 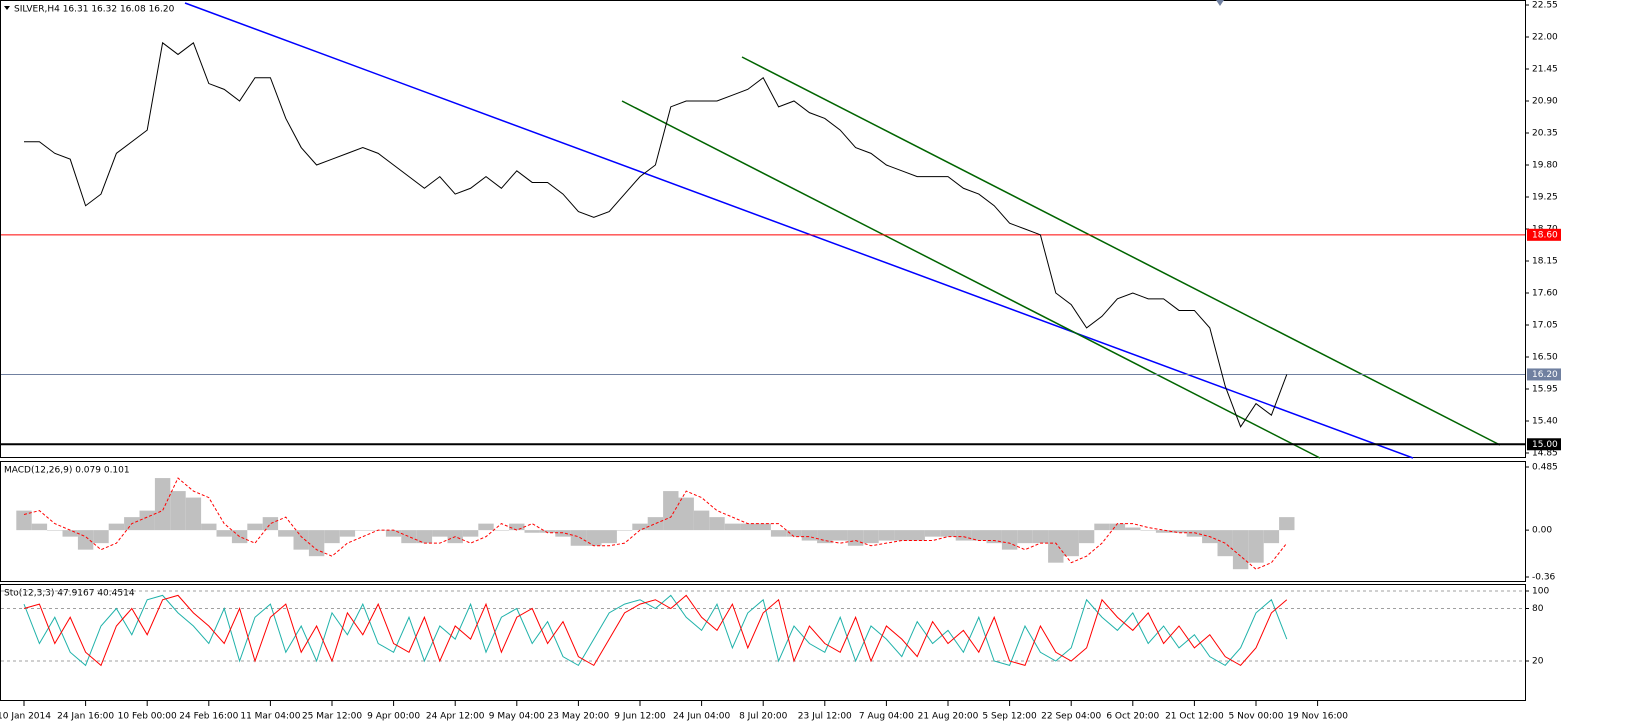 What do you see at coordinates (332, 717) in the screenshot?
I see `x-tick-label: 25 Mar 12:00` at bounding box center [332, 717].